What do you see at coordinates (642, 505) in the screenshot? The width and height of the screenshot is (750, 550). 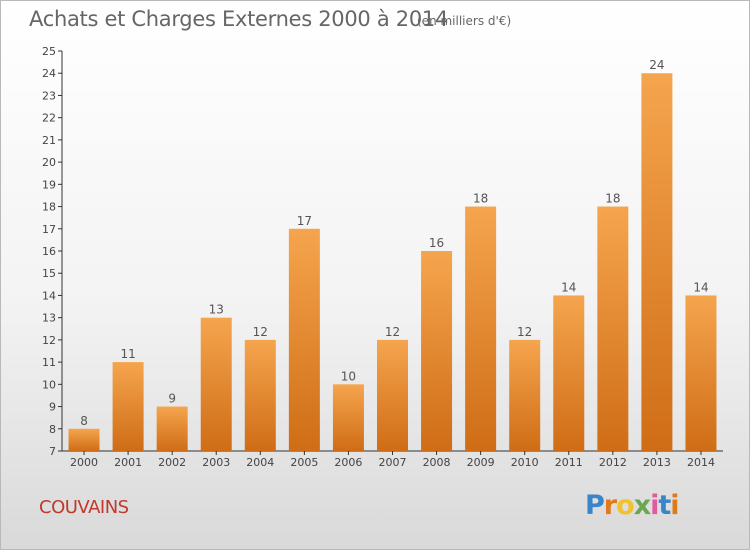 I see `logo-letter: x` at bounding box center [642, 505].